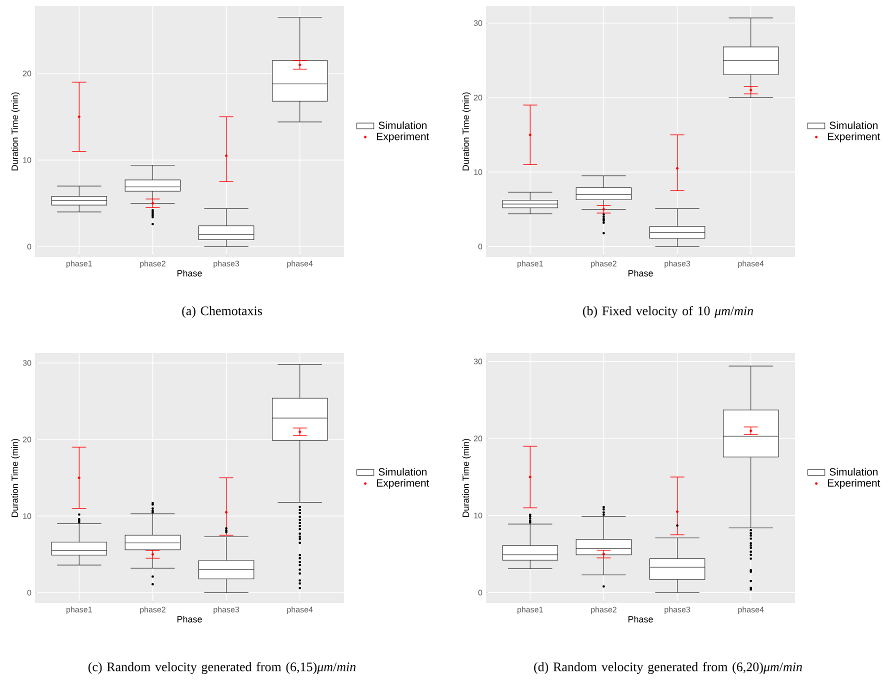  Describe the element at coordinates (668, 312) in the screenshot. I see `text: (b) Fixed velocity of 10 μm/min` at that location.